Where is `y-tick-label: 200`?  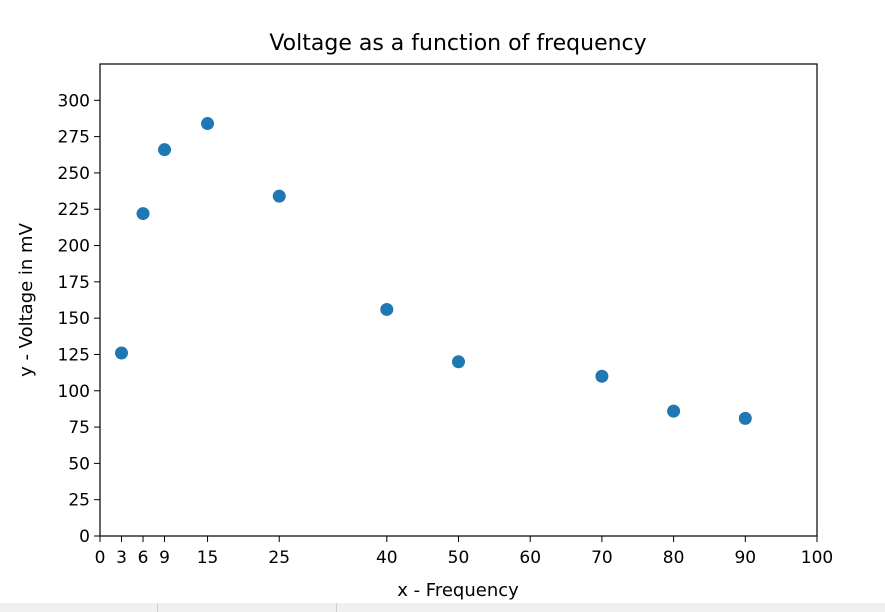
y-tick-label: 200 is located at coordinates (74, 247).